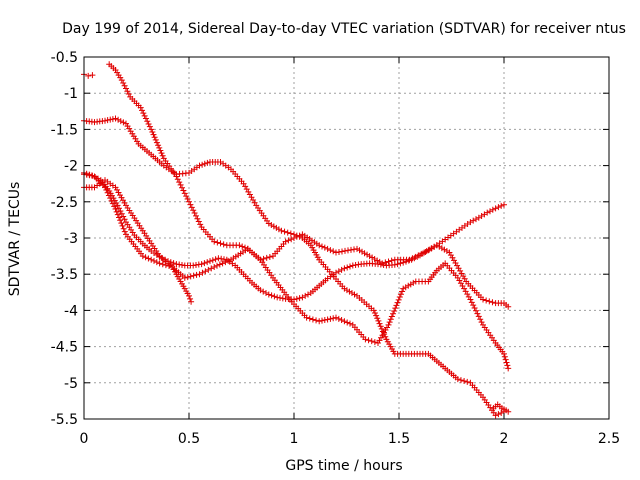 Image resolution: width=640 pixels, height=480 pixels. Describe the element at coordinates (15, 239) in the screenshot. I see `y-axis-label: SDTVAR / TECUs` at that location.